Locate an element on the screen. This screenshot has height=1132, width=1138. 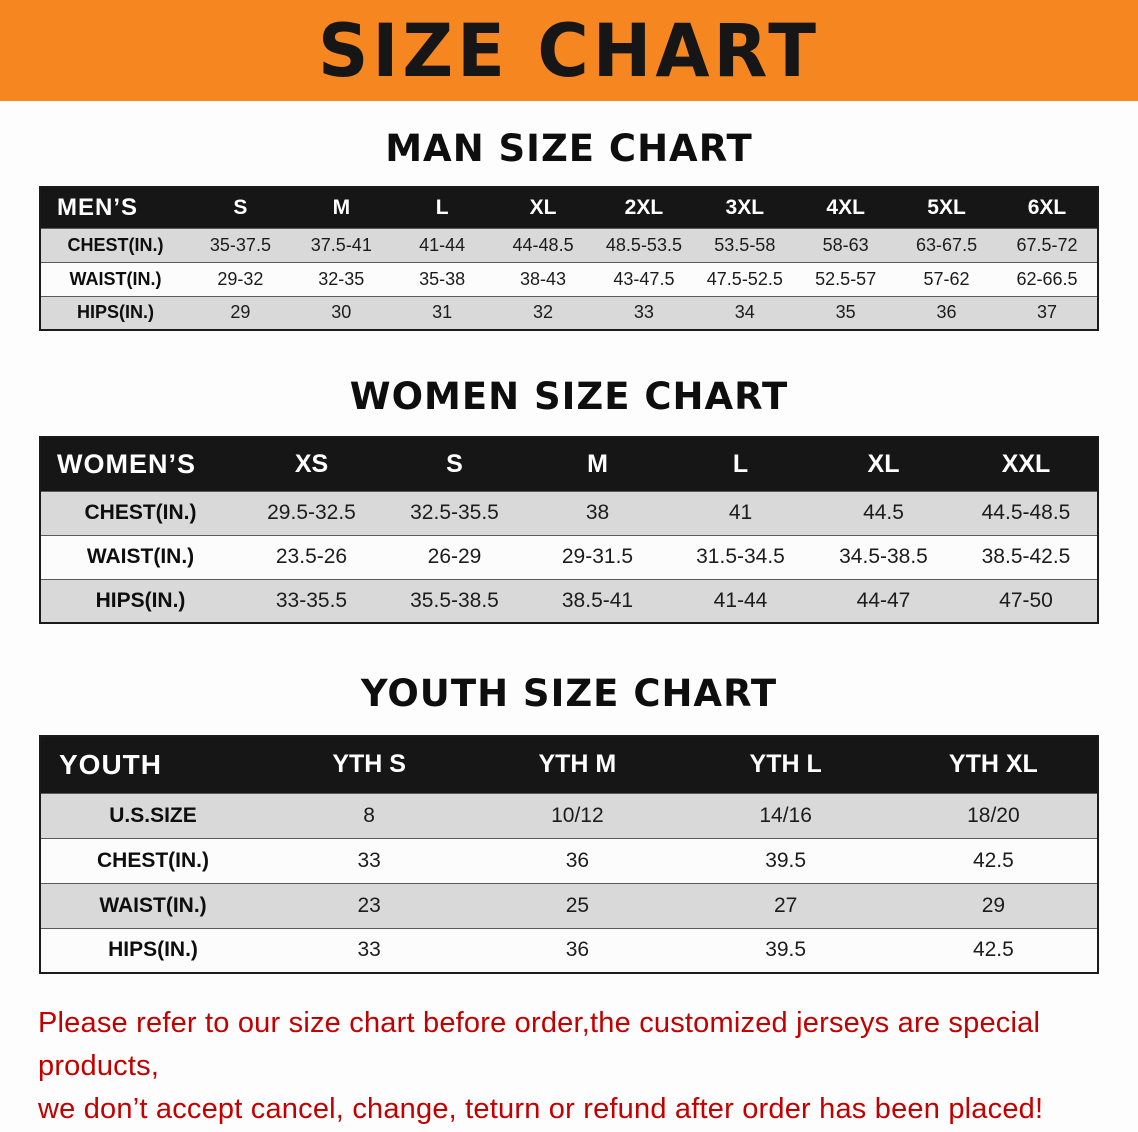
size-value-cell: 52.5-57 is located at coordinates (846, 278).